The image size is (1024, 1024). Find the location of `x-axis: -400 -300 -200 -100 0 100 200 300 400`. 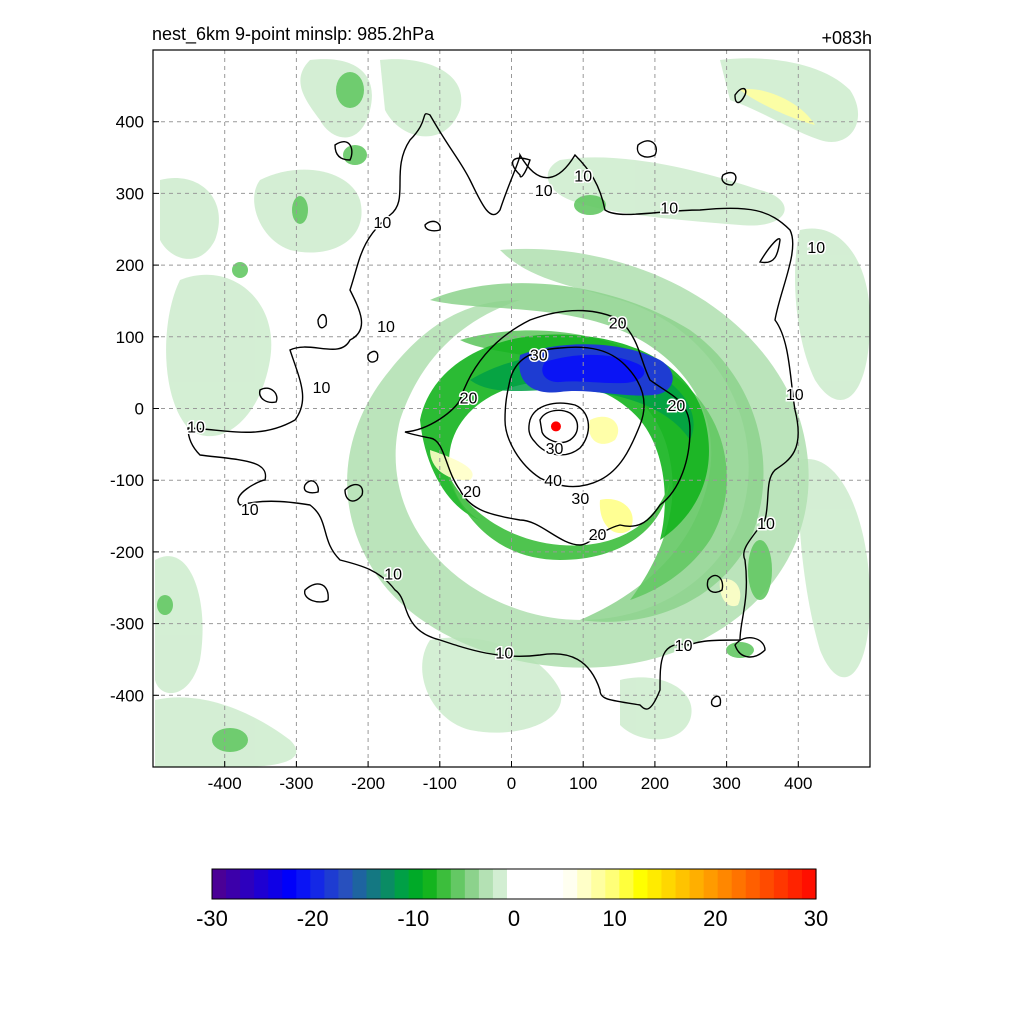

x-axis: -400 -300 -200 -100 0 100 200 300 400 is located at coordinates (510, 777).